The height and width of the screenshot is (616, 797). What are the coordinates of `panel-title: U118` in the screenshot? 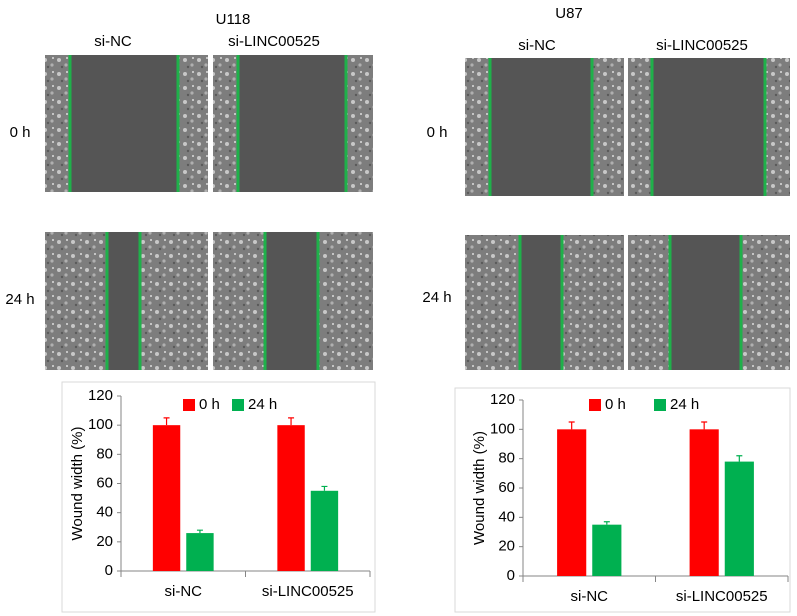 It's located at (233, 19).